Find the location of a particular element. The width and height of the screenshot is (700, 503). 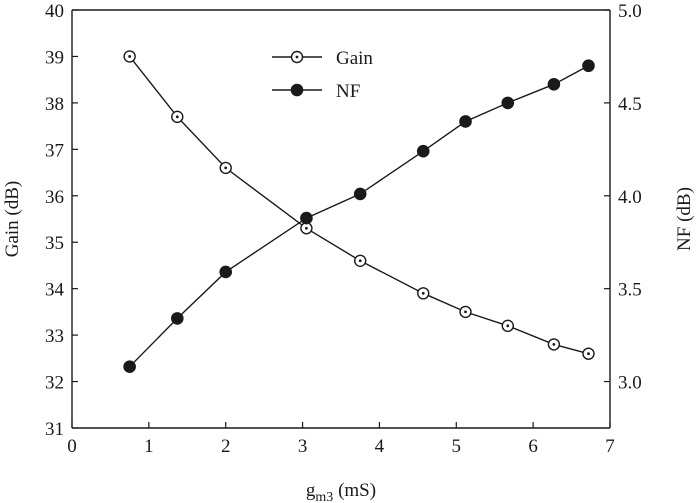

x-tick-label: 6 is located at coordinates (533, 446).